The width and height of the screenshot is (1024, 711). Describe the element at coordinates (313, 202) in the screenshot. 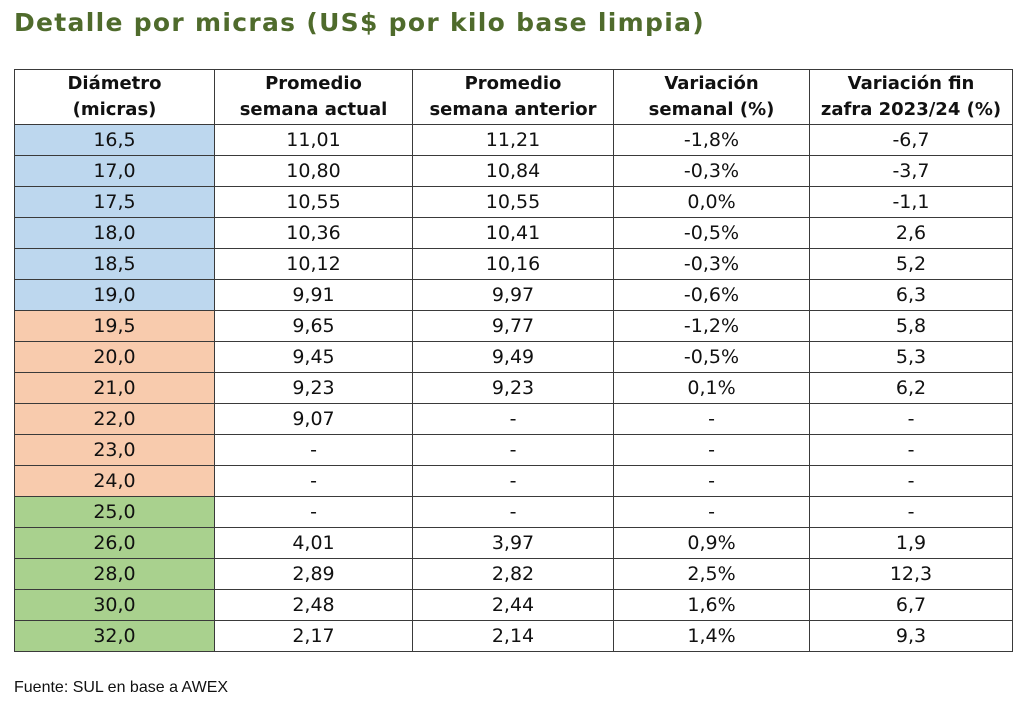

I see `promedio-actual-cell: 10,55` at that location.